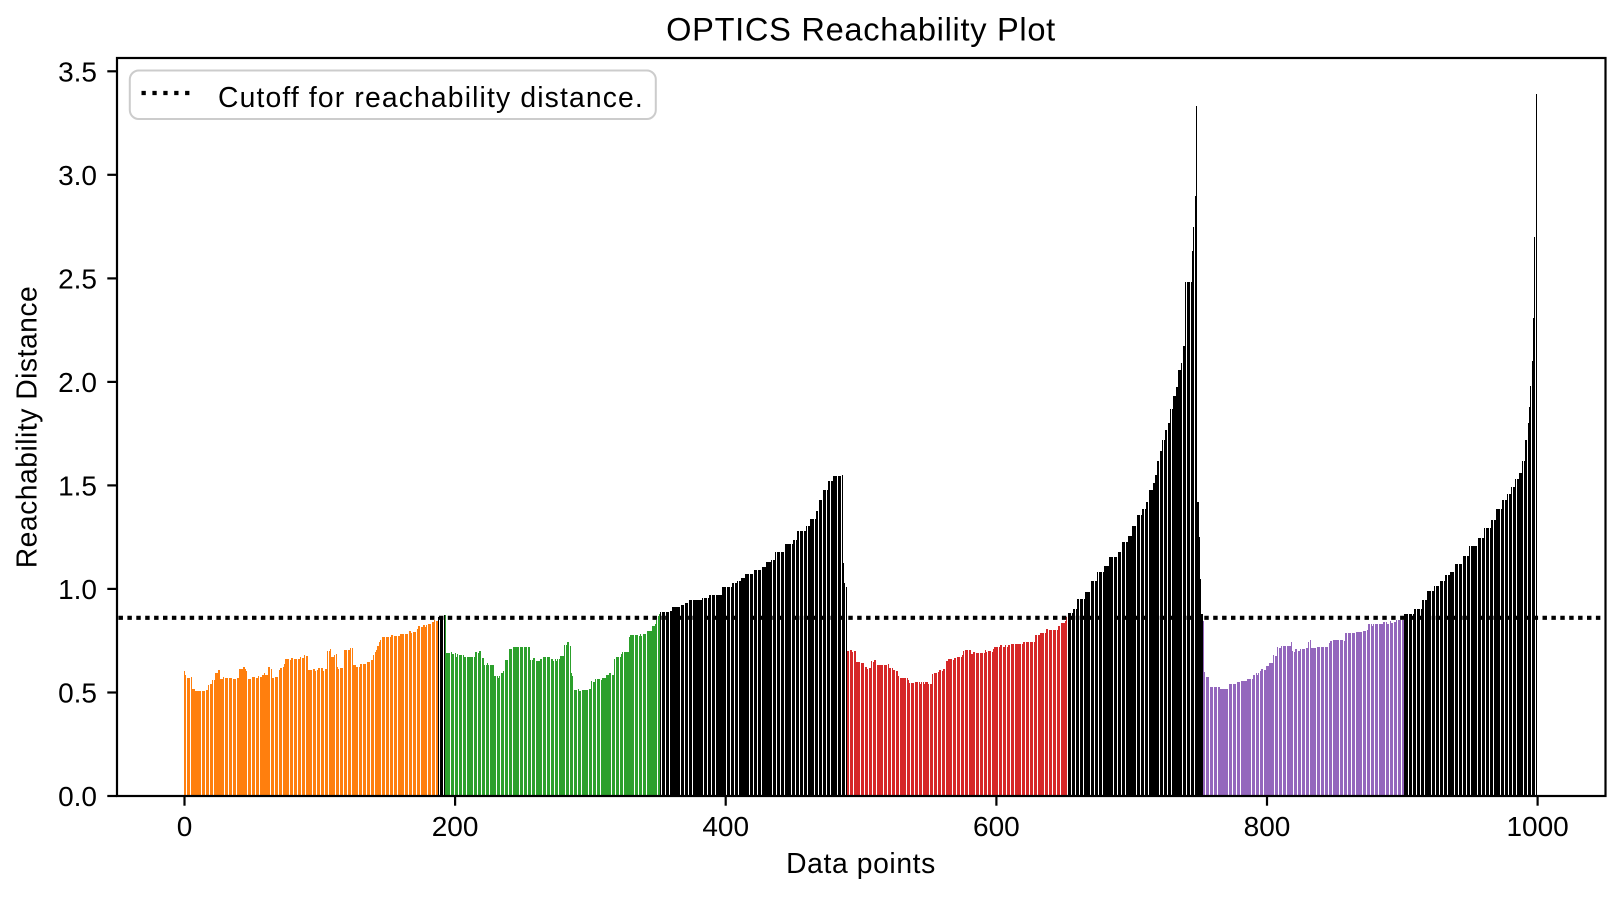  Describe the element at coordinates (725, 826) in the screenshot. I see `svg-text: 400` at that location.